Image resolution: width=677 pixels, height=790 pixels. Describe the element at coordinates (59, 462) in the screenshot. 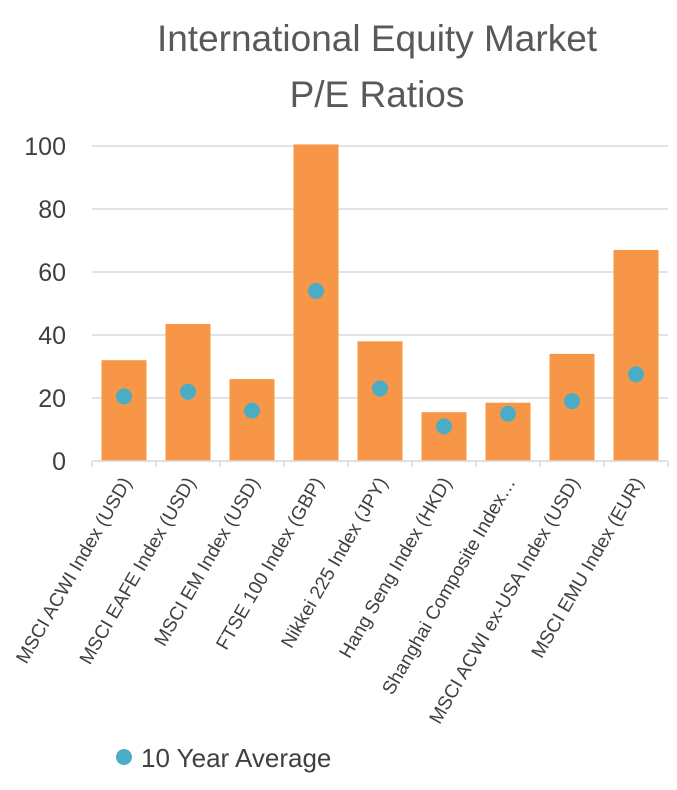

I see `y-tick-label: 0` at that location.